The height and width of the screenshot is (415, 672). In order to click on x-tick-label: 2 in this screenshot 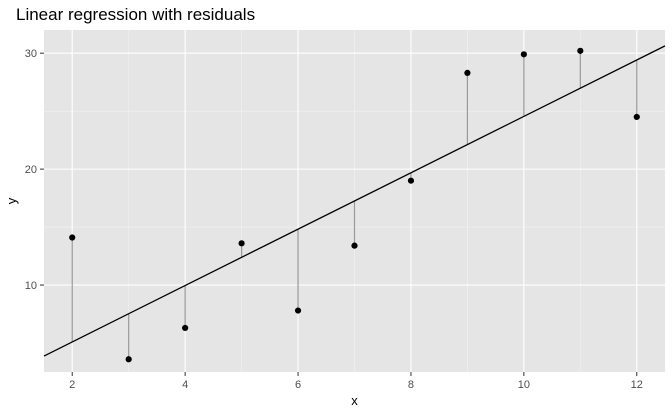, I will do `click(72, 385)`.